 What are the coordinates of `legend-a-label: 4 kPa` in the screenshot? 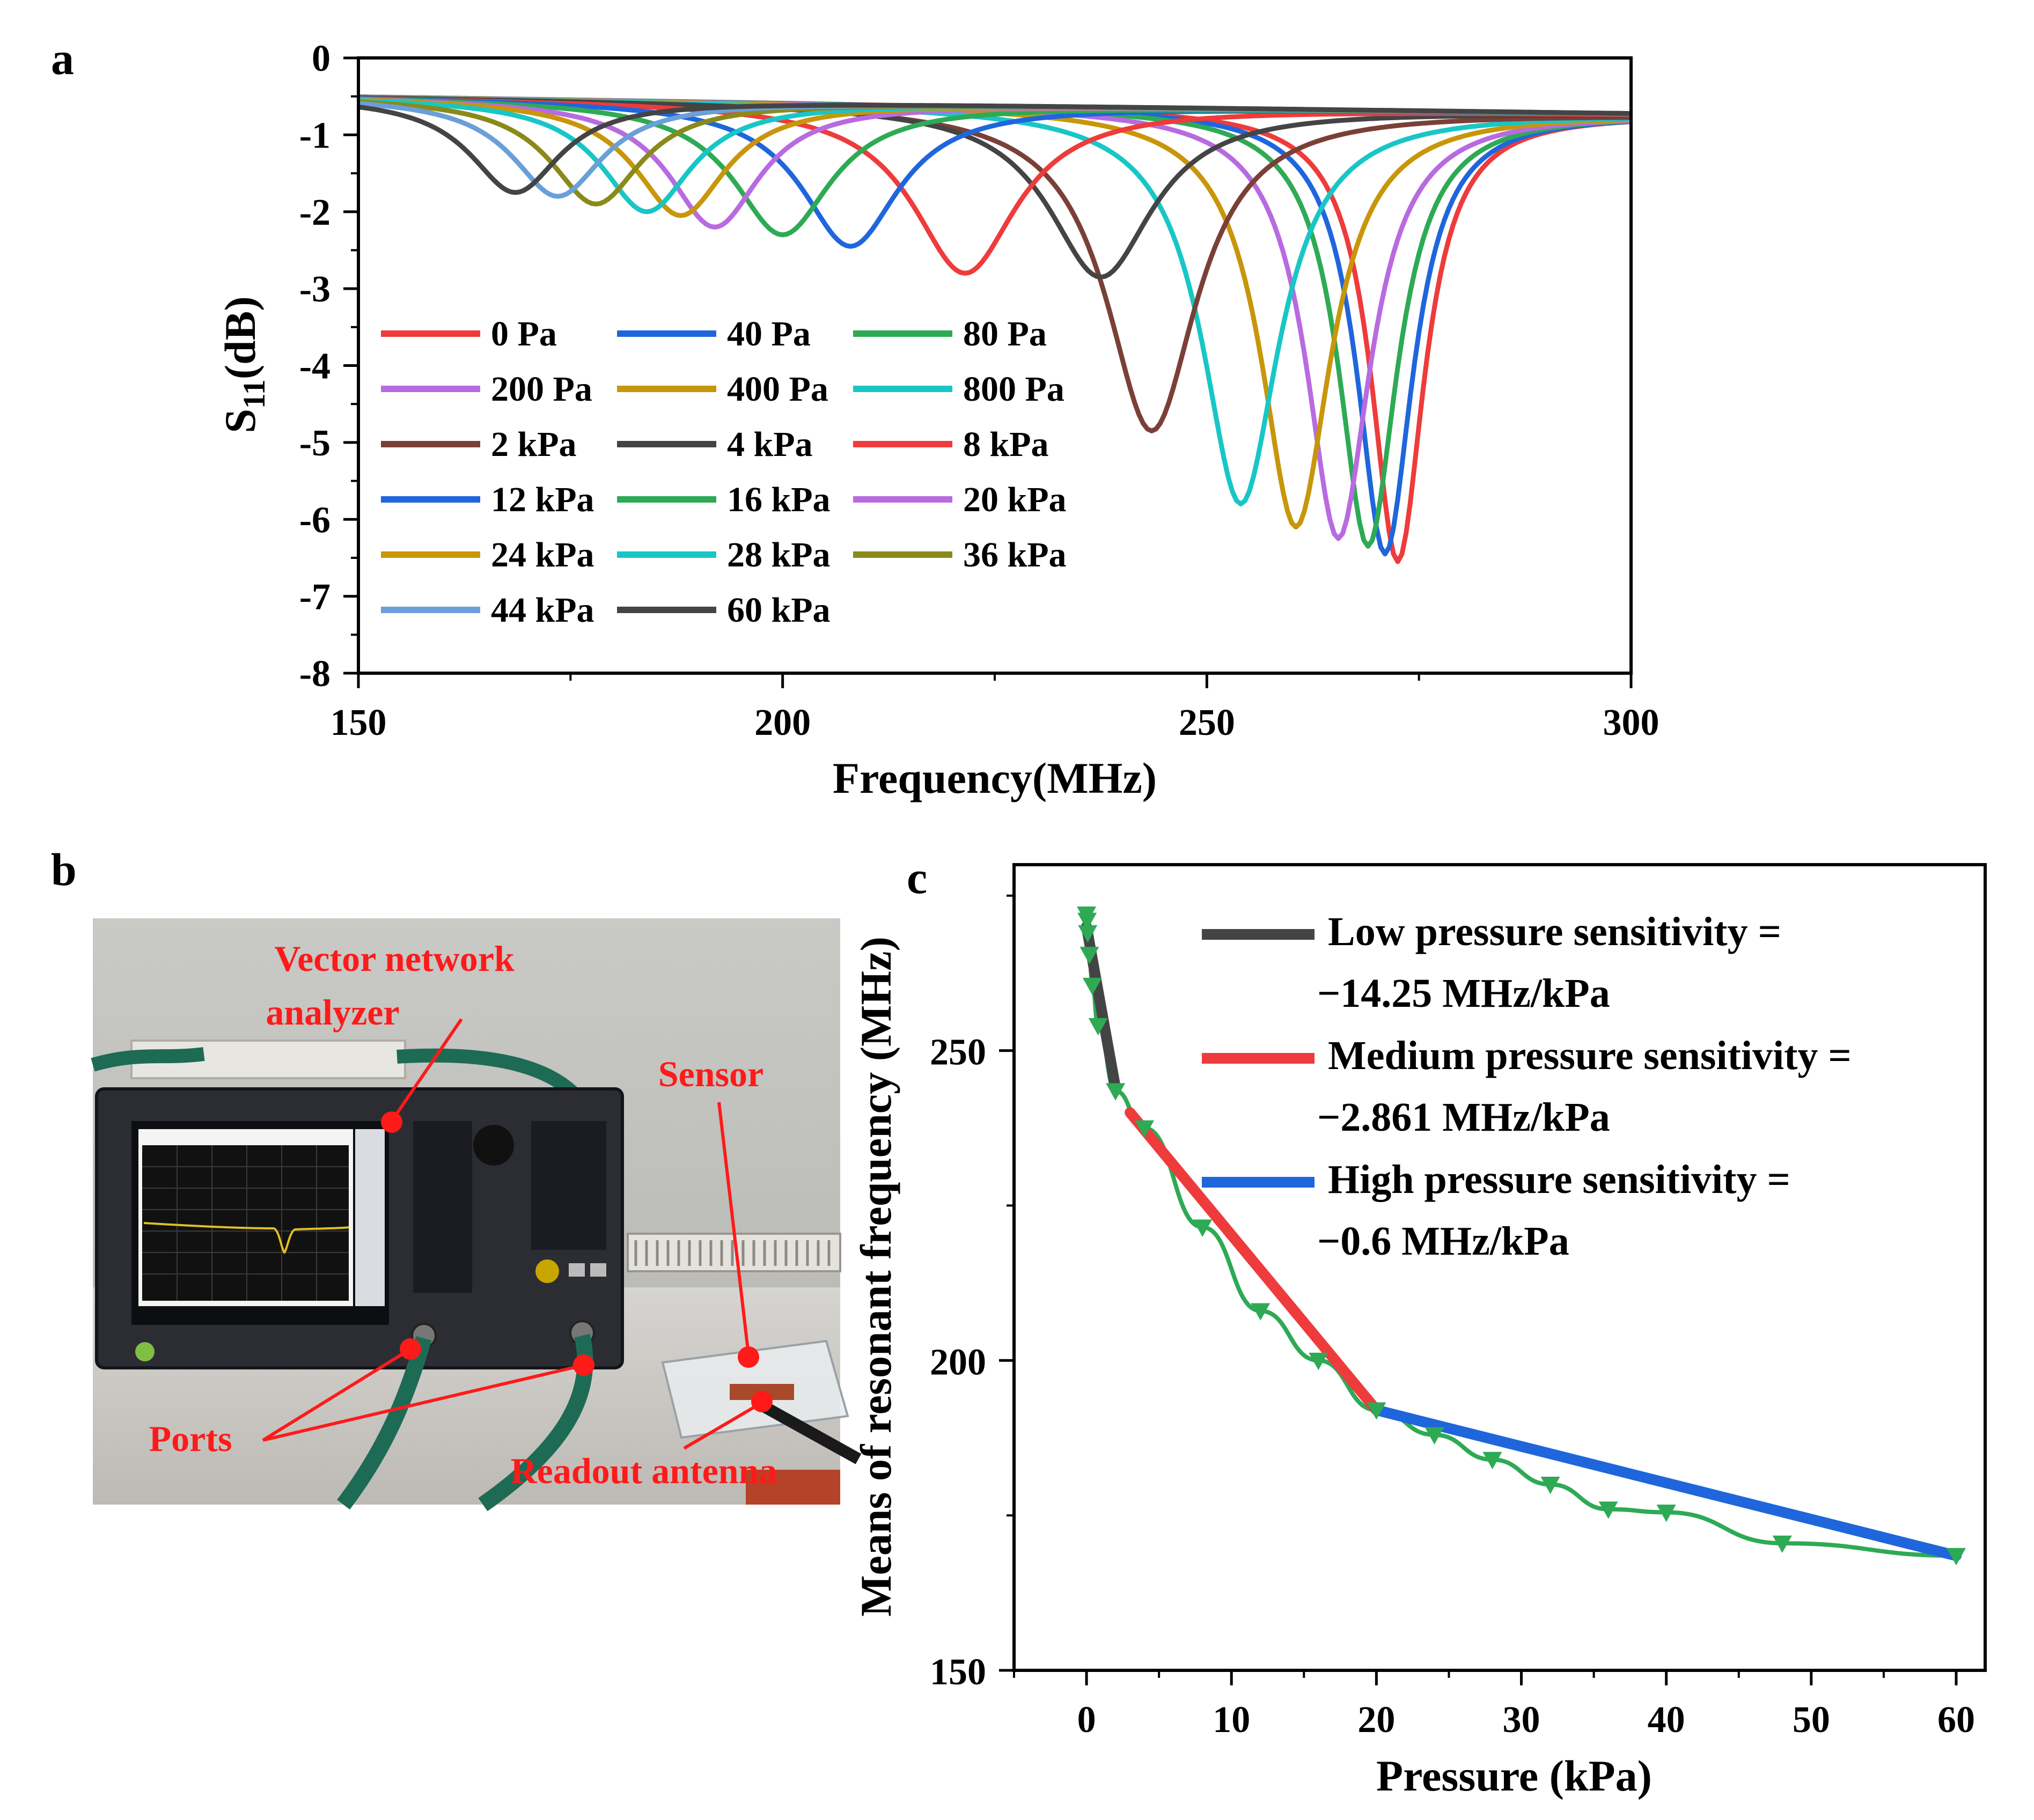 It's located at (770, 444).